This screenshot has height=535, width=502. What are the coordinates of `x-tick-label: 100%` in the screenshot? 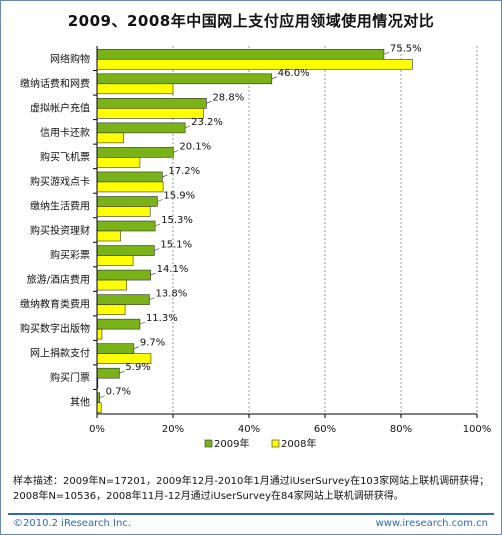 It's located at (477, 429).